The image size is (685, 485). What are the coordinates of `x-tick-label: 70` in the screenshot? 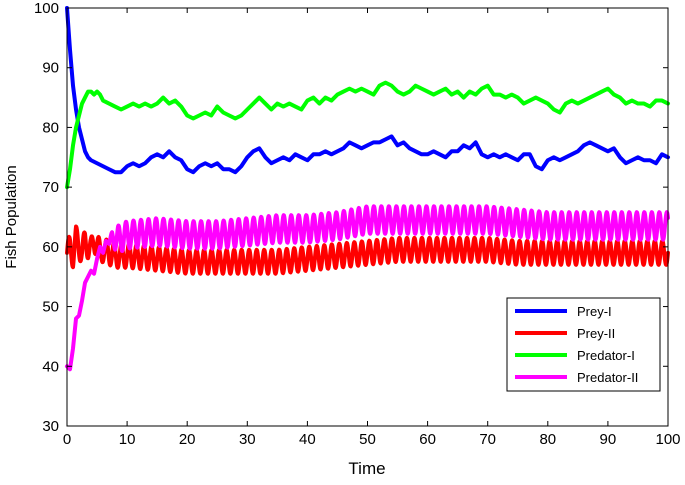 It's located at (487, 439).